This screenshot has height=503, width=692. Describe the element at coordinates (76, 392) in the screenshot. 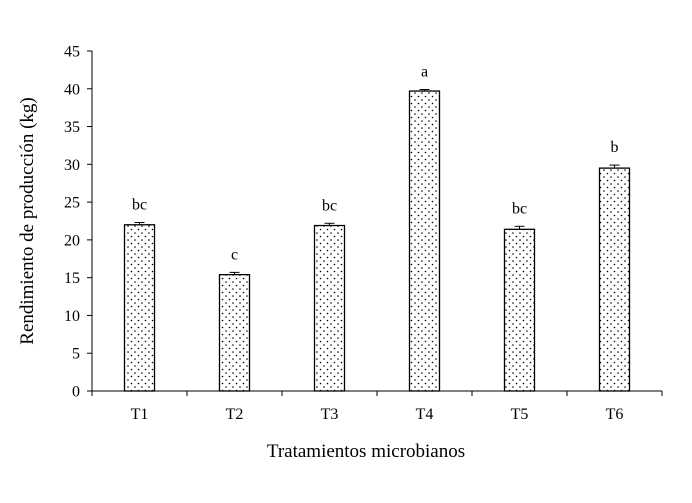

I see `y-tick-label: 0` at that location.